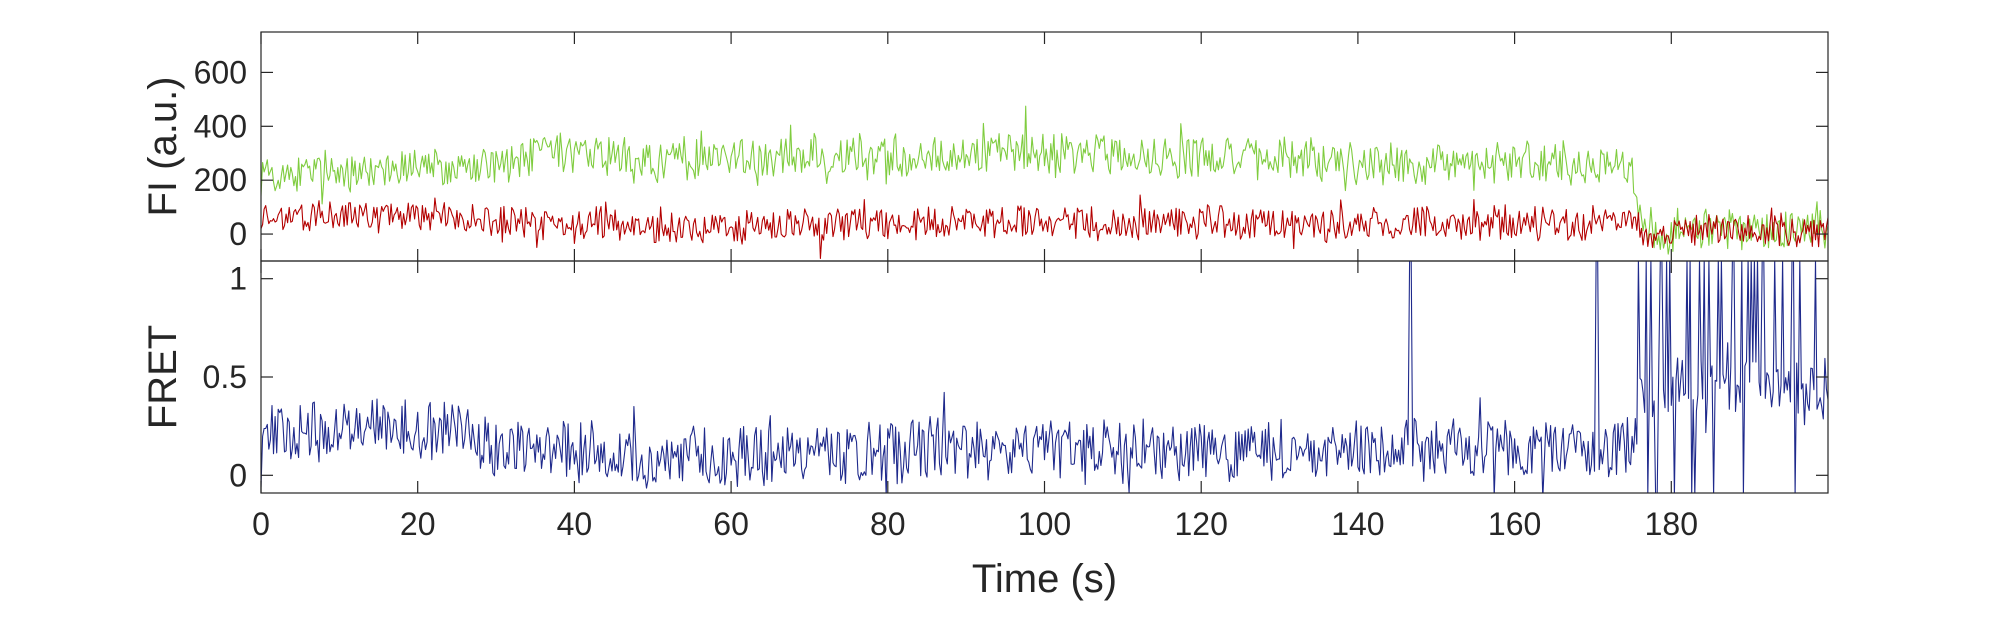  I want to click on fi-ytick-label: 600, so click(220, 72).